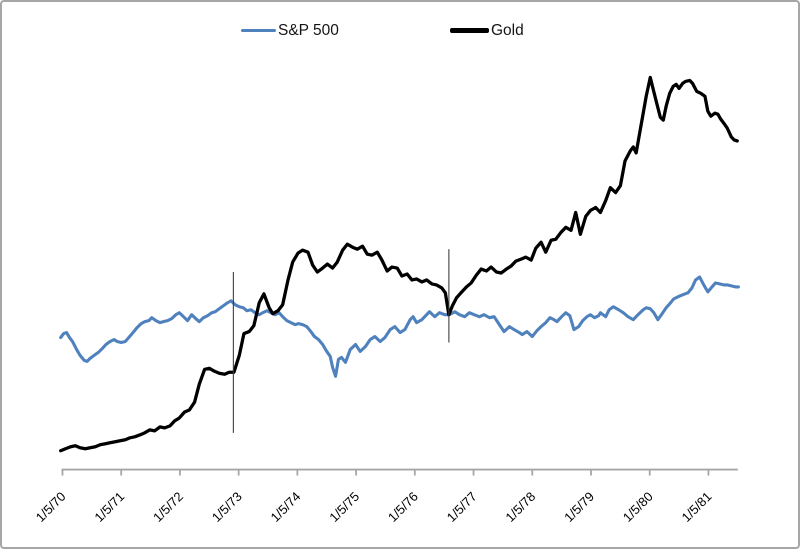  What do you see at coordinates (507, 30) in the screenshot?
I see `legend-label-gold: Gold` at bounding box center [507, 30].